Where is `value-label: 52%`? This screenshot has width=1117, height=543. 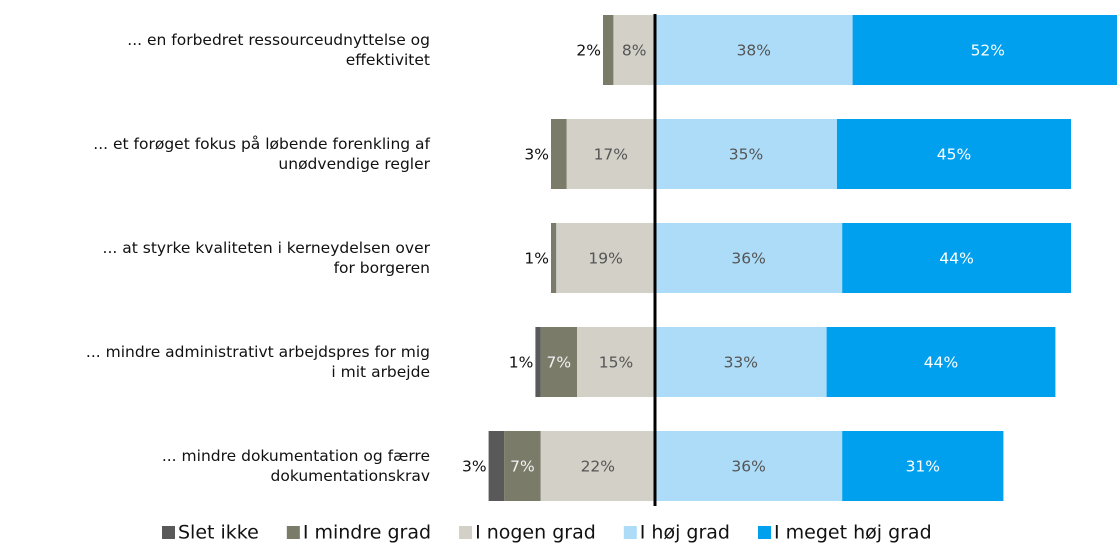 value-label: 52% is located at coordinates (988, 51).